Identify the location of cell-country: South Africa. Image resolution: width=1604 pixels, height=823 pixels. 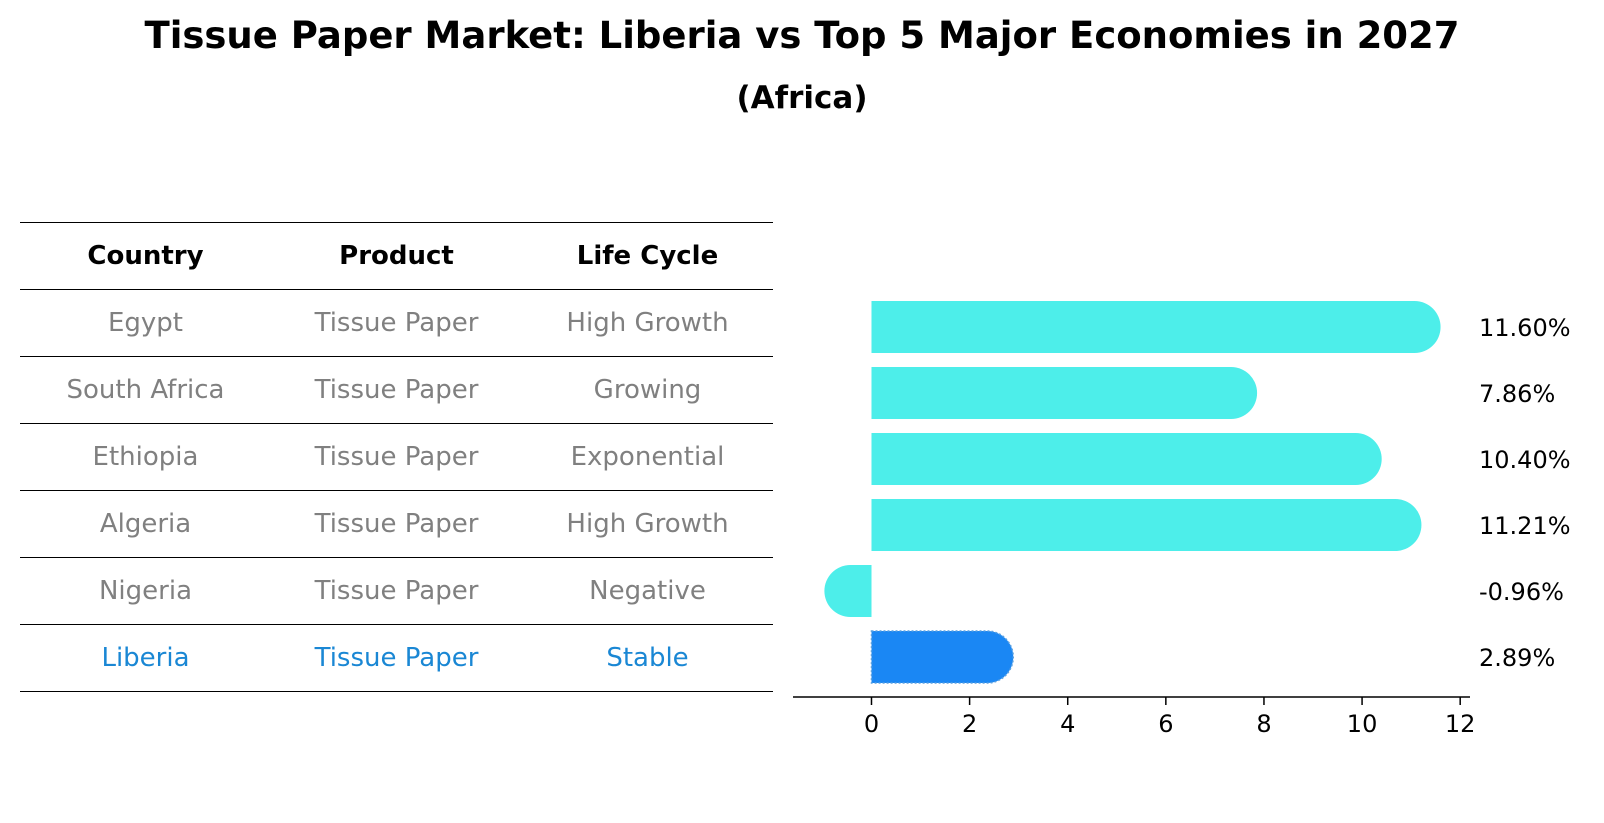
(145, 390).